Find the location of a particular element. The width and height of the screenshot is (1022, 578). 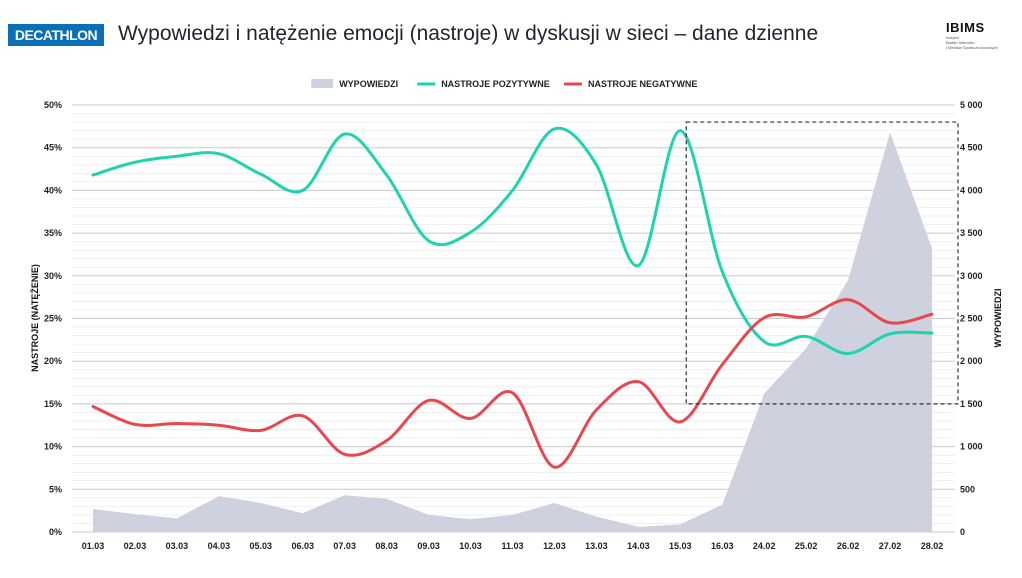

brand-subtitle-2: Badań Internetu is located at coordinates (960, 42).